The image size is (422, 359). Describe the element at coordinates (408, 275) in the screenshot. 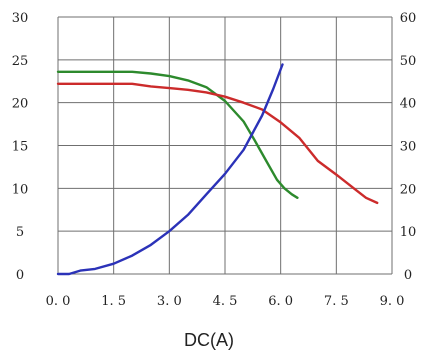

I see `y-tick-label-right: 0` at that location.